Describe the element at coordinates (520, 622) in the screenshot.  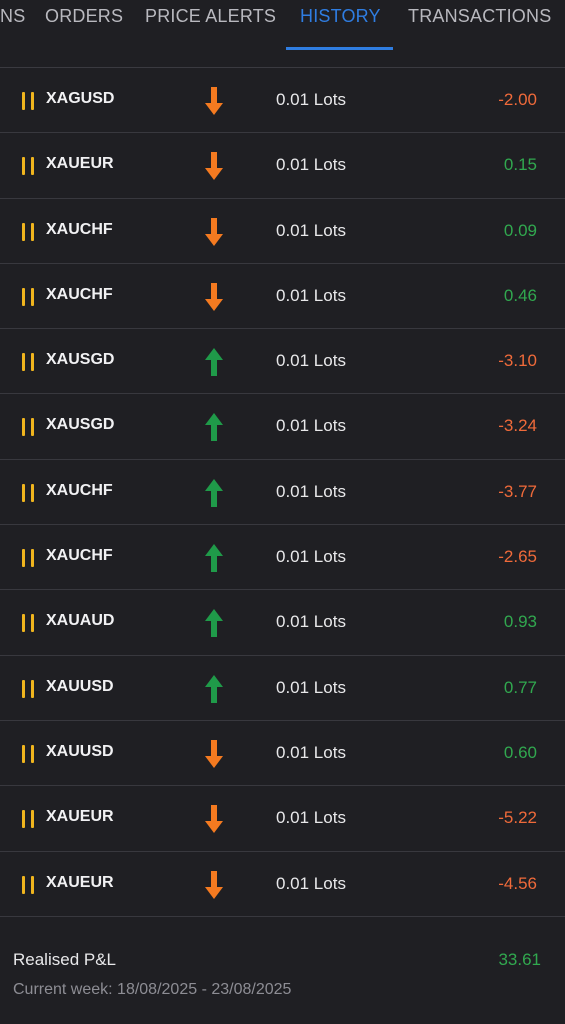
I see `trade-pnl: 0.93` at that location.